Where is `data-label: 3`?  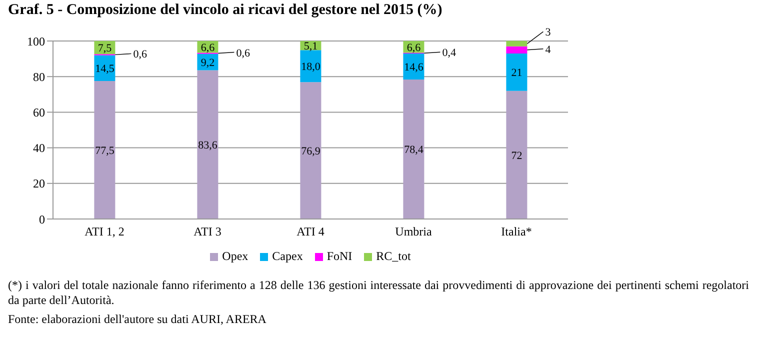
data-label: 3 is located at coordinates (548, 32).